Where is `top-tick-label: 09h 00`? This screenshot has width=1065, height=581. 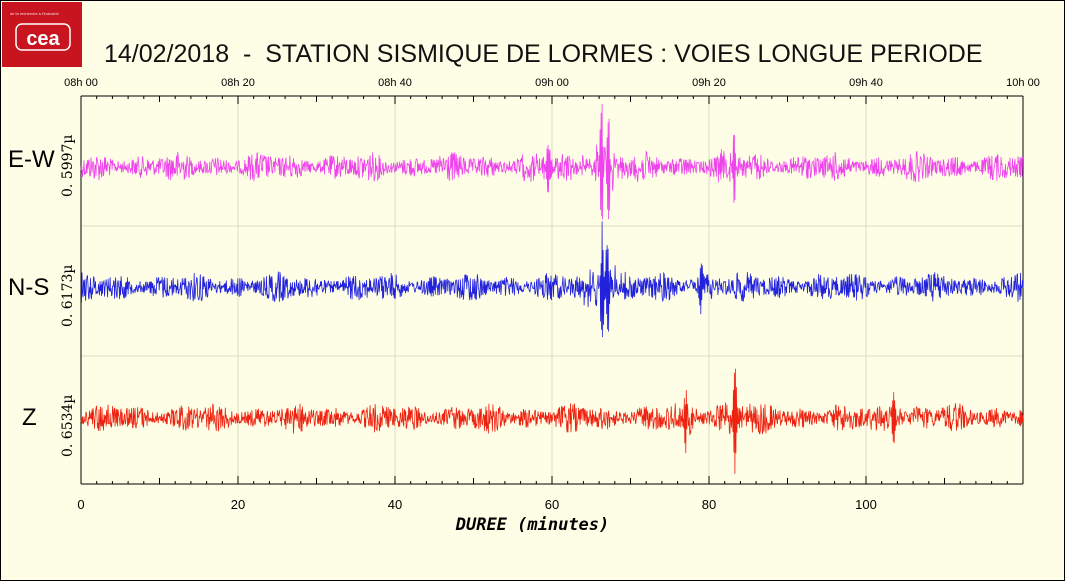
top-tick-label: 09h 00 is located at coordinates (552, 83).